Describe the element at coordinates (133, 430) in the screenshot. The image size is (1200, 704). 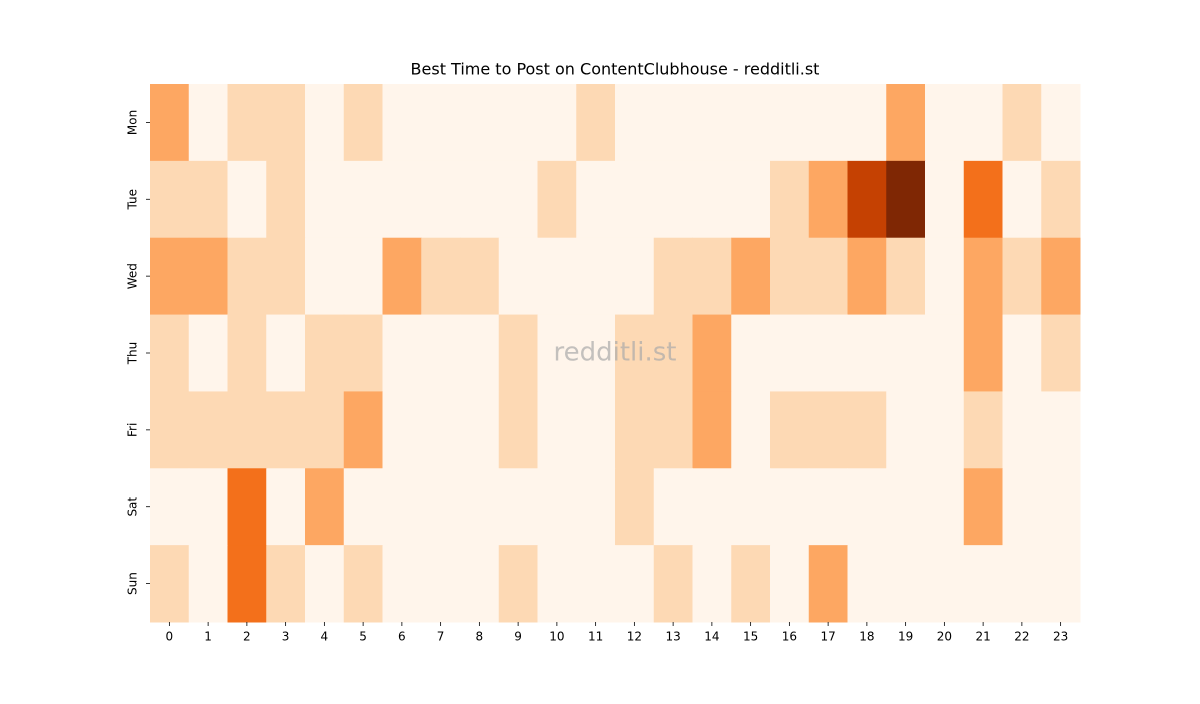
I see `y-tick-label: Fri` at that location.